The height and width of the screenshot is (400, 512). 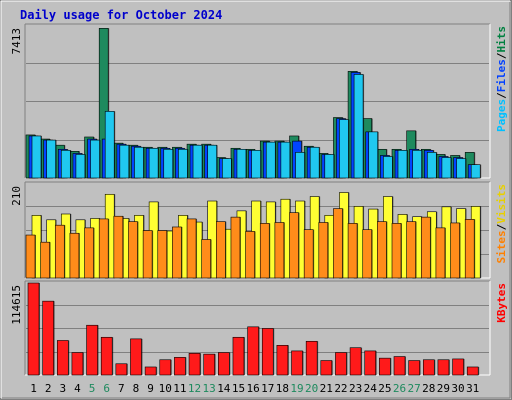 What do you see at coordinates (121, 15) in the screenshot?
I see `chart-title: Daily usage for October 2024` at bounding box center [121, 15].